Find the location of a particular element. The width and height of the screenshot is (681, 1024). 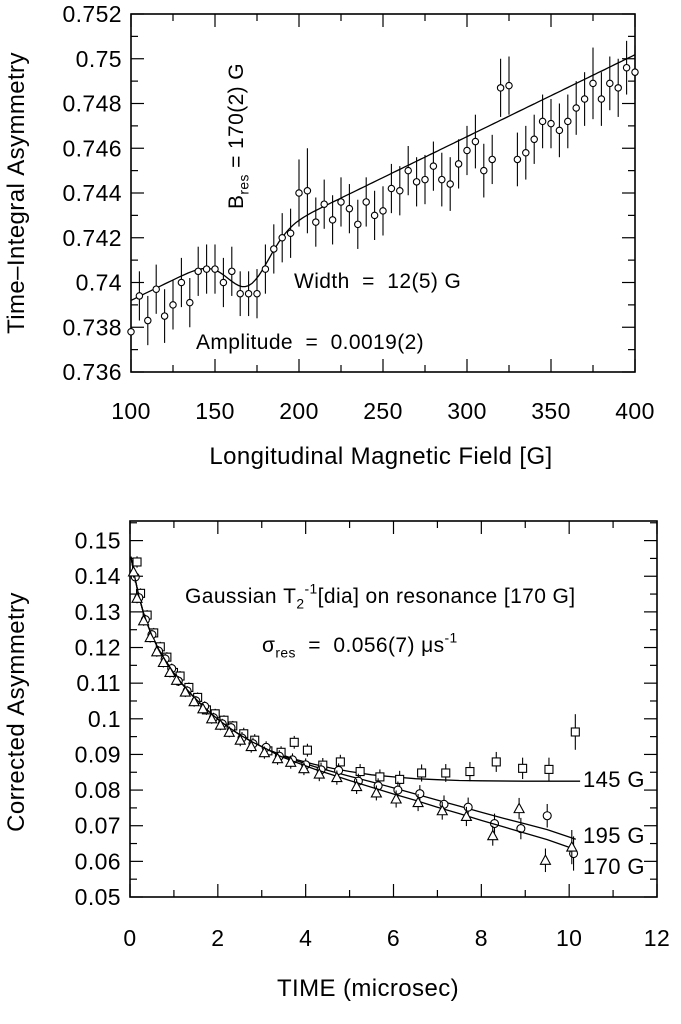

relaxation-annotation-sigma: σres = 0.056(7) μs-1 is located at coordinates (360, 645).